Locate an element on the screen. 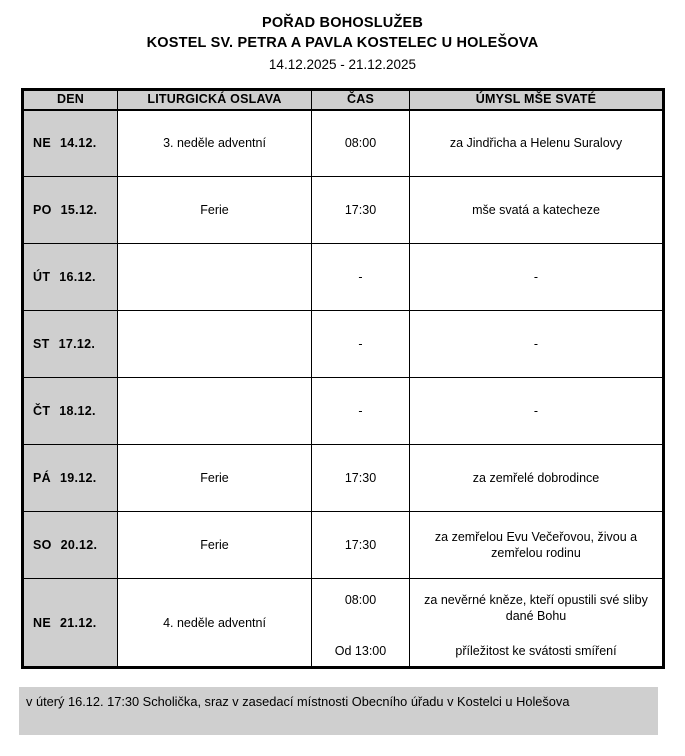  day-date: 18.12. is located at coordinates (77, 411).